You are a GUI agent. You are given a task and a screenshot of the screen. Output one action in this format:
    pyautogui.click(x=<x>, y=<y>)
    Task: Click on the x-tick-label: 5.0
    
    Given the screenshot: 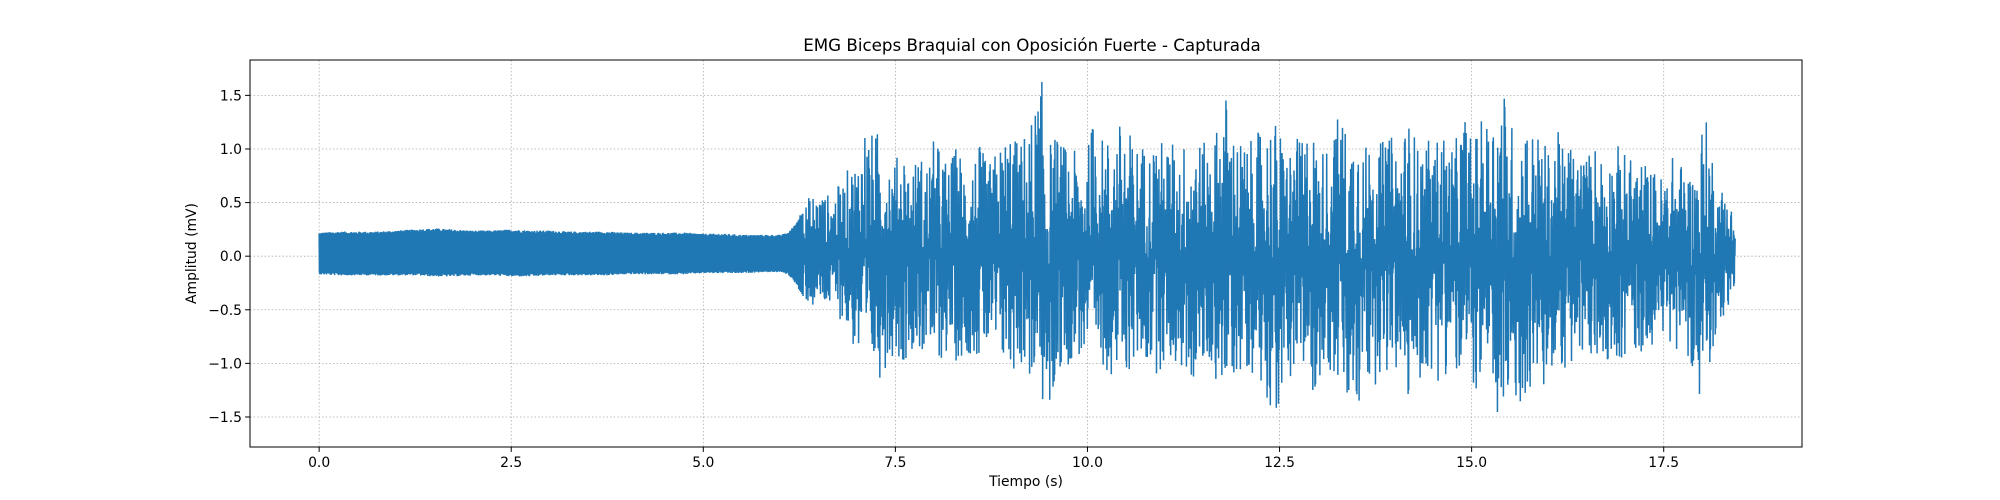 What is the action you would take?
    pyautogui.click(x=703, y=463)
    